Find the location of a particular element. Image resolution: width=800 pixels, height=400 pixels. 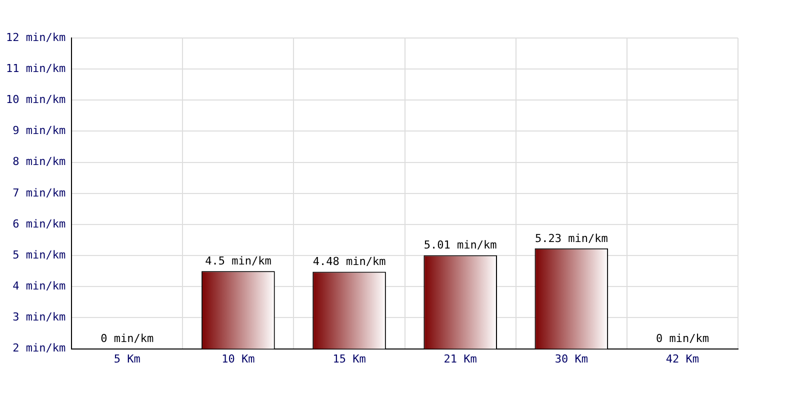

data-label: 5.23 min/km is located at coordinates (571, 238).